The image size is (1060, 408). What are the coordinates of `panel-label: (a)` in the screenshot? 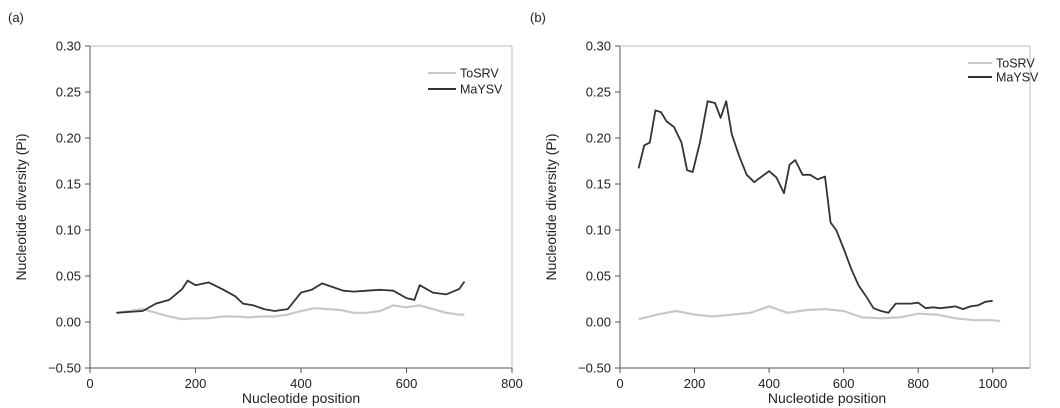 It's located at (16, 17).